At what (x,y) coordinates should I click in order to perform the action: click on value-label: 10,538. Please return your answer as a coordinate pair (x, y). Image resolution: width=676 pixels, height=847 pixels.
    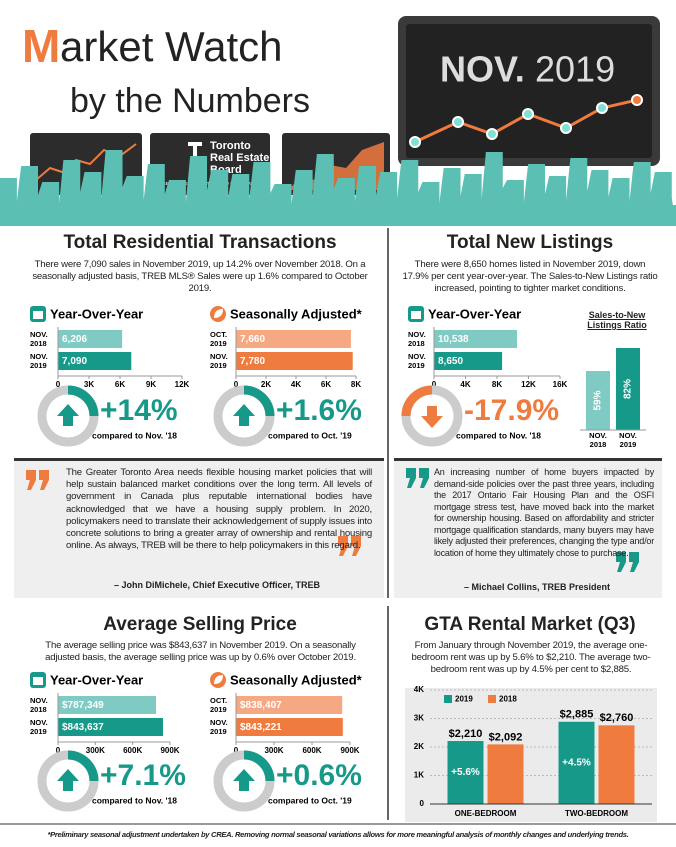
    Looking at the image, I should click on (453, 339).